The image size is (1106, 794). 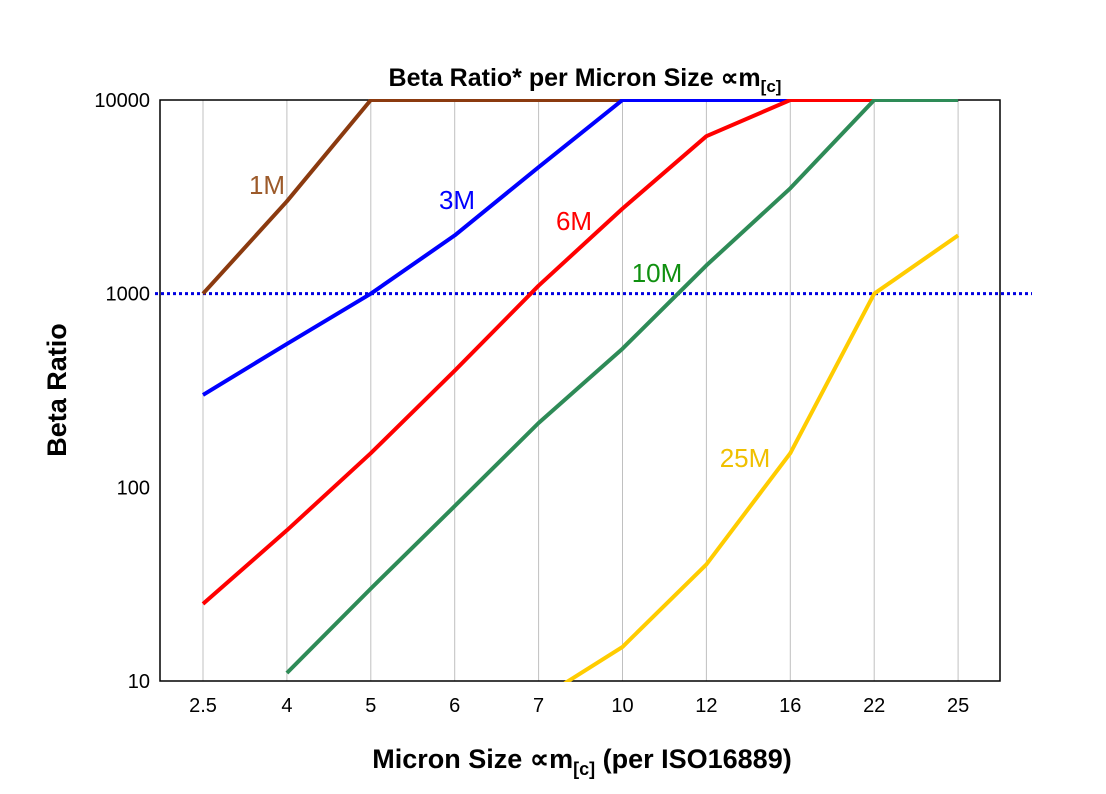 What do you see at coordinates (128, 295) in the screenshot?
I see `y-tick-label: 1000` at bounding box center [128, 295].